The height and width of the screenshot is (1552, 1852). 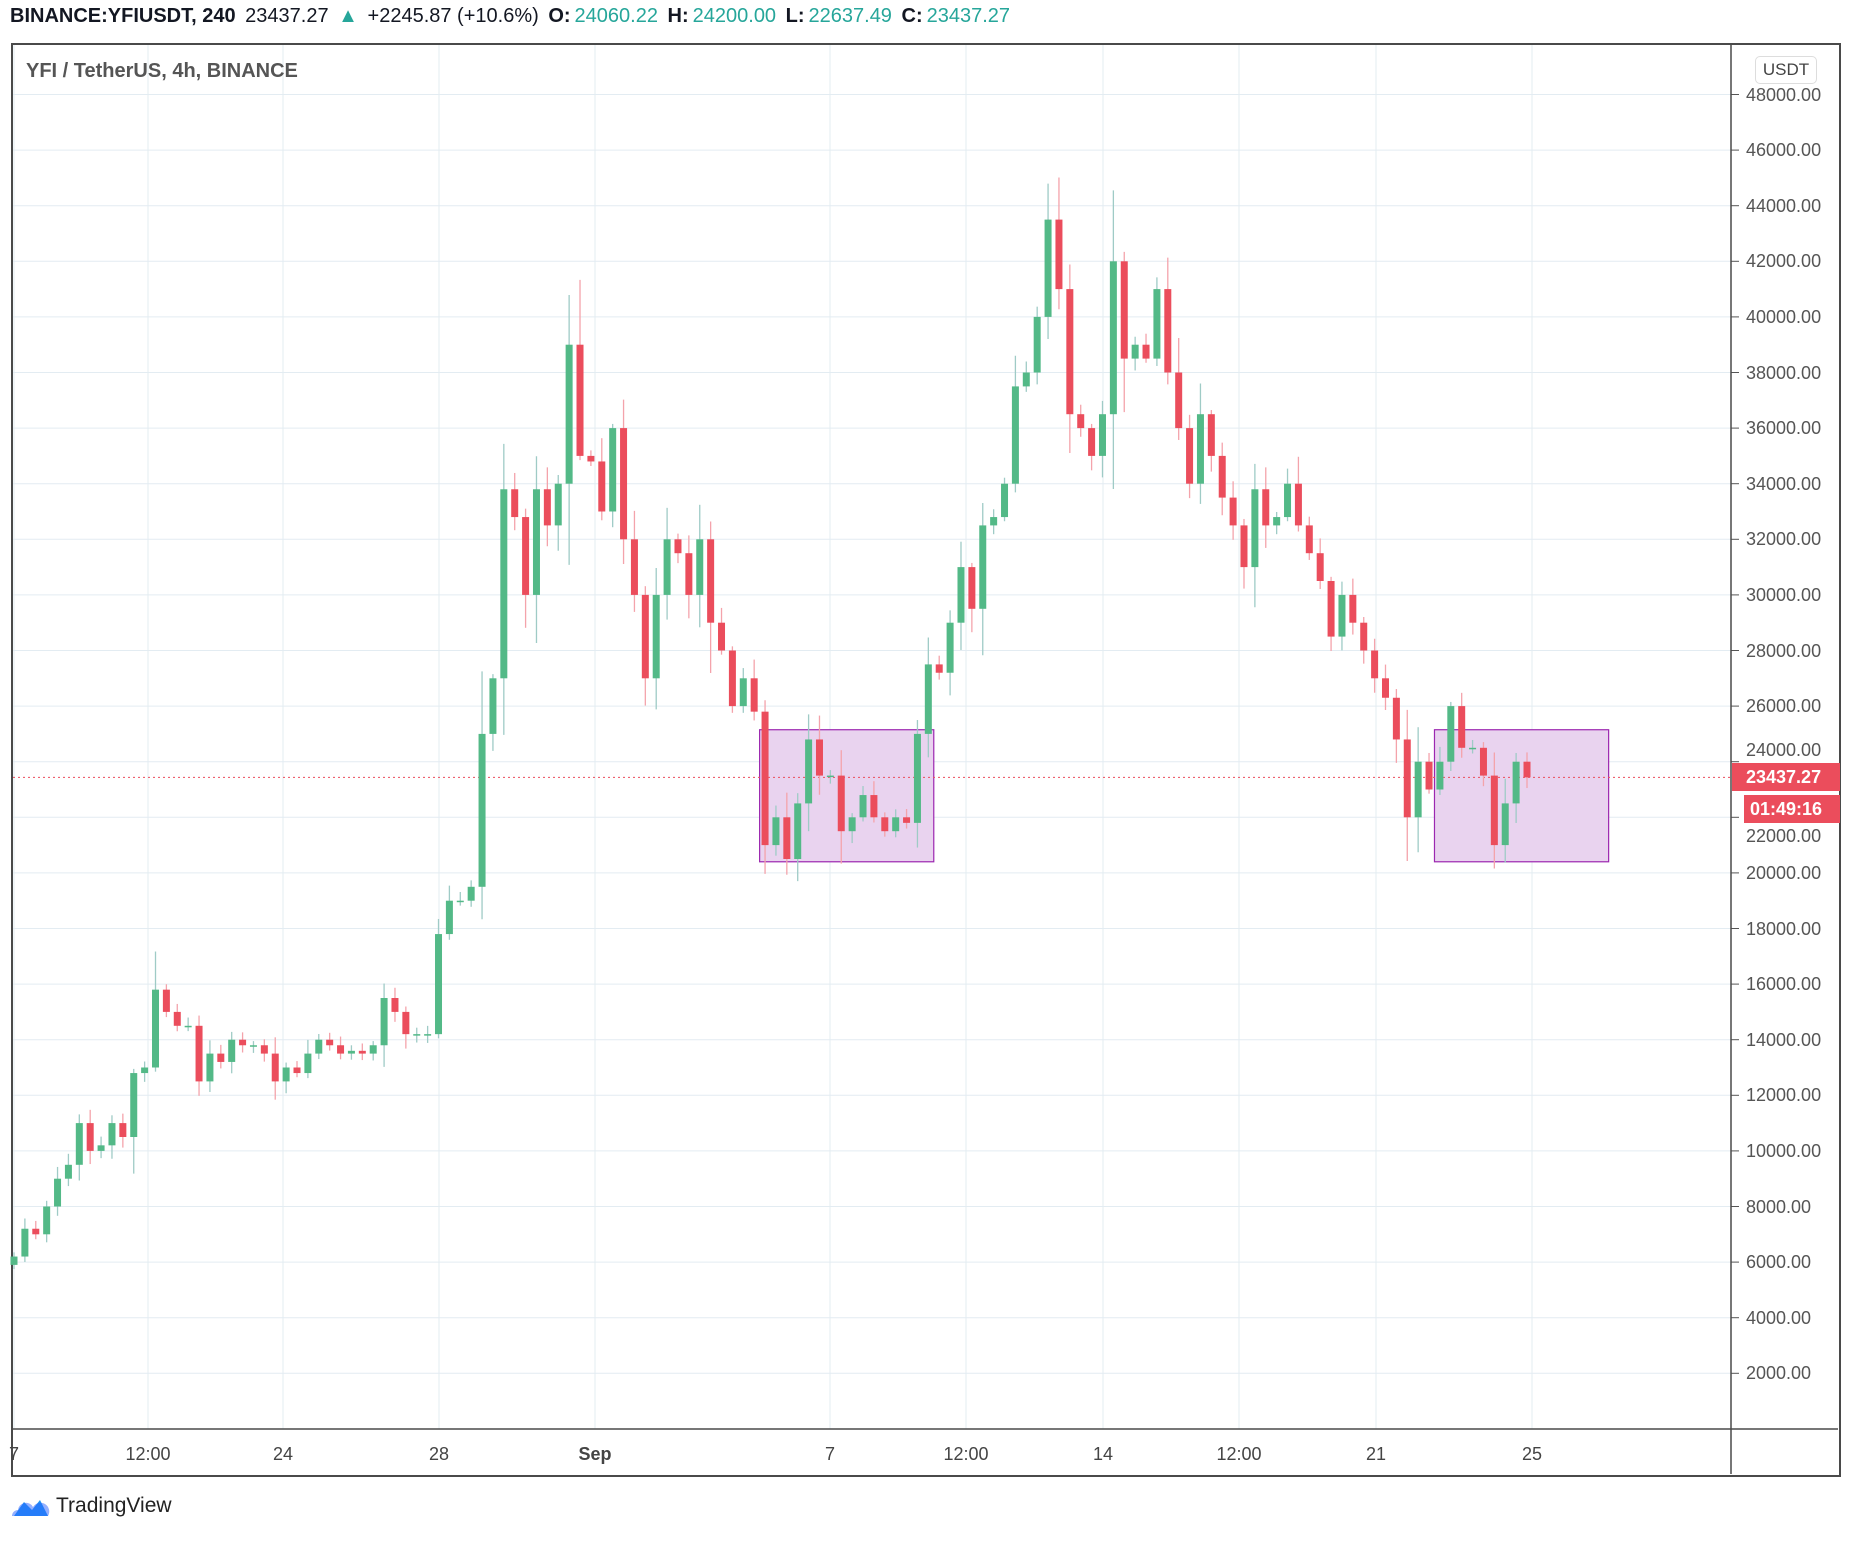 I want to click on open-value: 24060.22, so click(x=616, y=16).